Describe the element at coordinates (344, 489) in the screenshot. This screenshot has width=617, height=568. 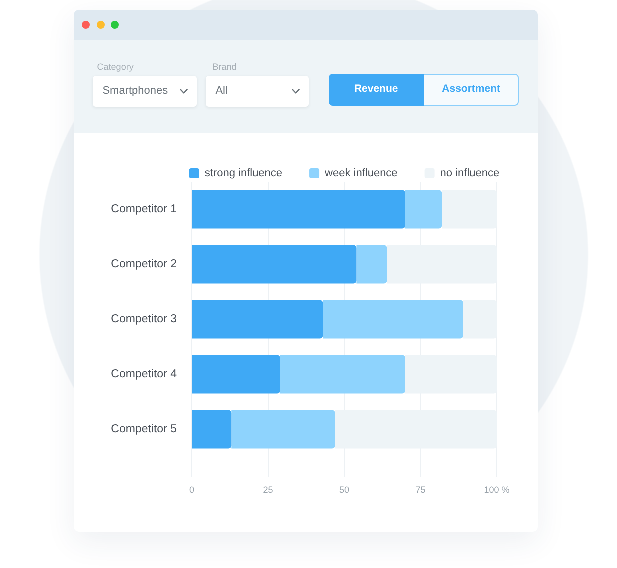
I see `x-tick-label: 50` at that location.